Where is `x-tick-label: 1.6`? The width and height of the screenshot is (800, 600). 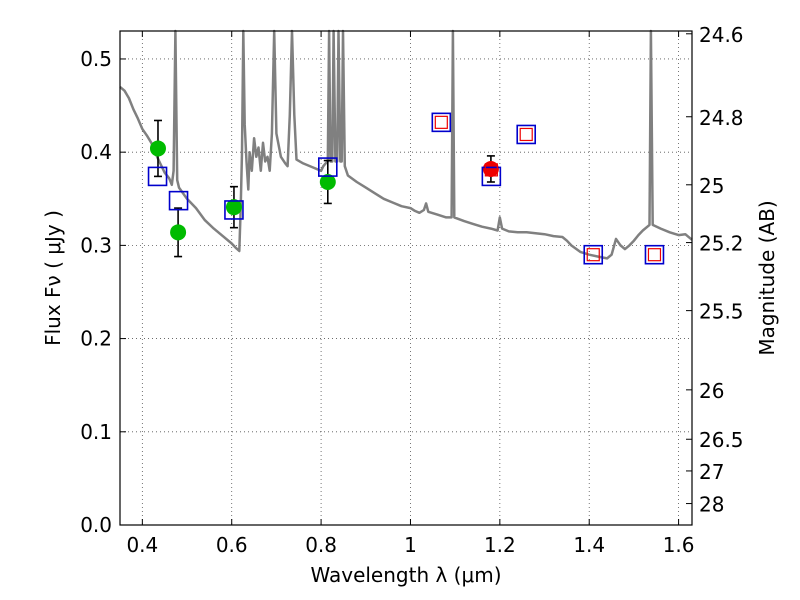
x-tick-label: 1.6 is located at coordinates (679, 545).